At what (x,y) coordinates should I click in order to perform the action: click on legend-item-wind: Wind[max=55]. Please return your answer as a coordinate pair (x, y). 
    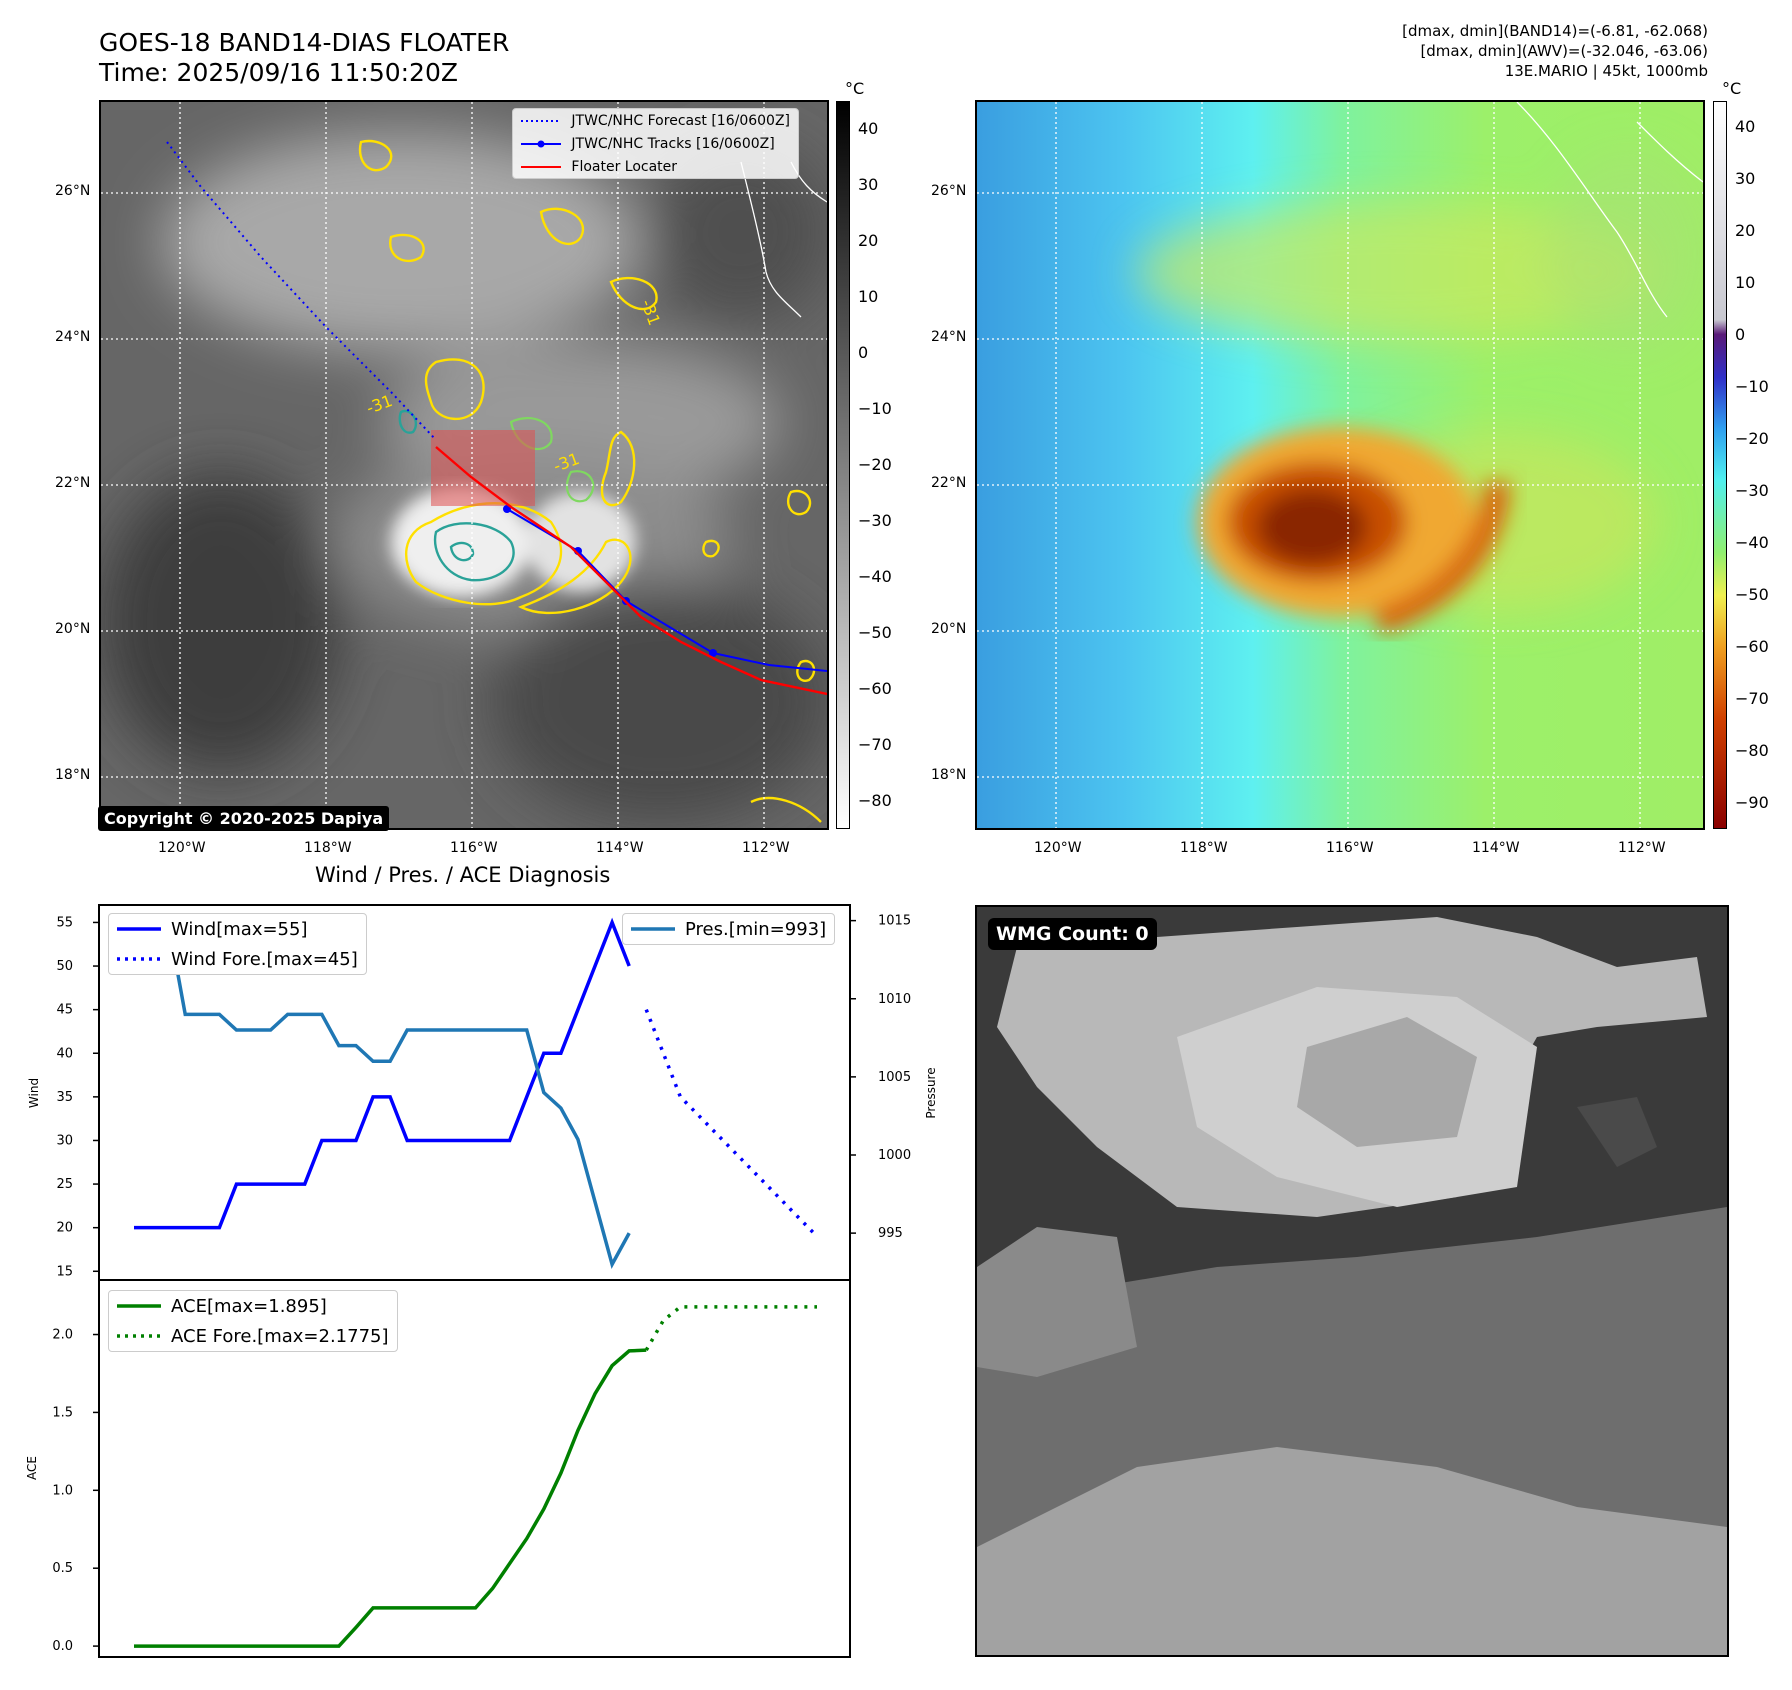
    Looking at the image, I should click on (237, 929).